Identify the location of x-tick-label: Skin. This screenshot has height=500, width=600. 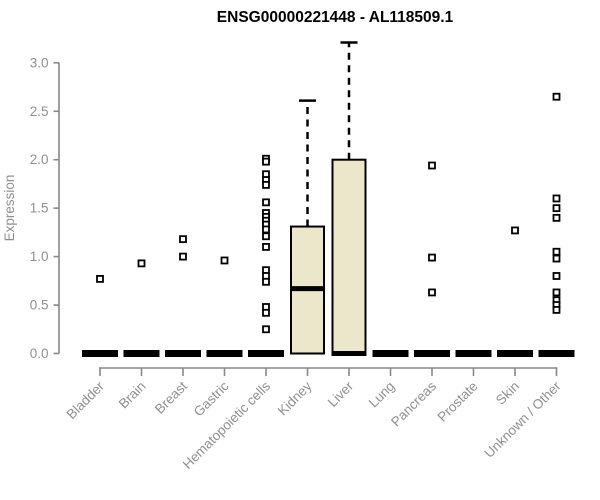
(507, 393).